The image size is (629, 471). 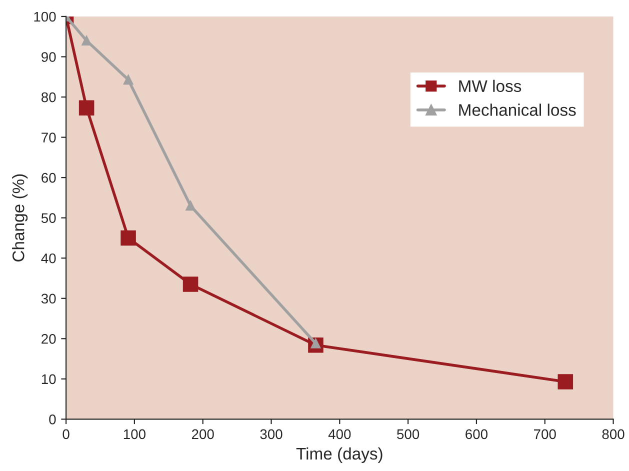 I want to click on y-tick-label: 60, so click(x=49, y=177).